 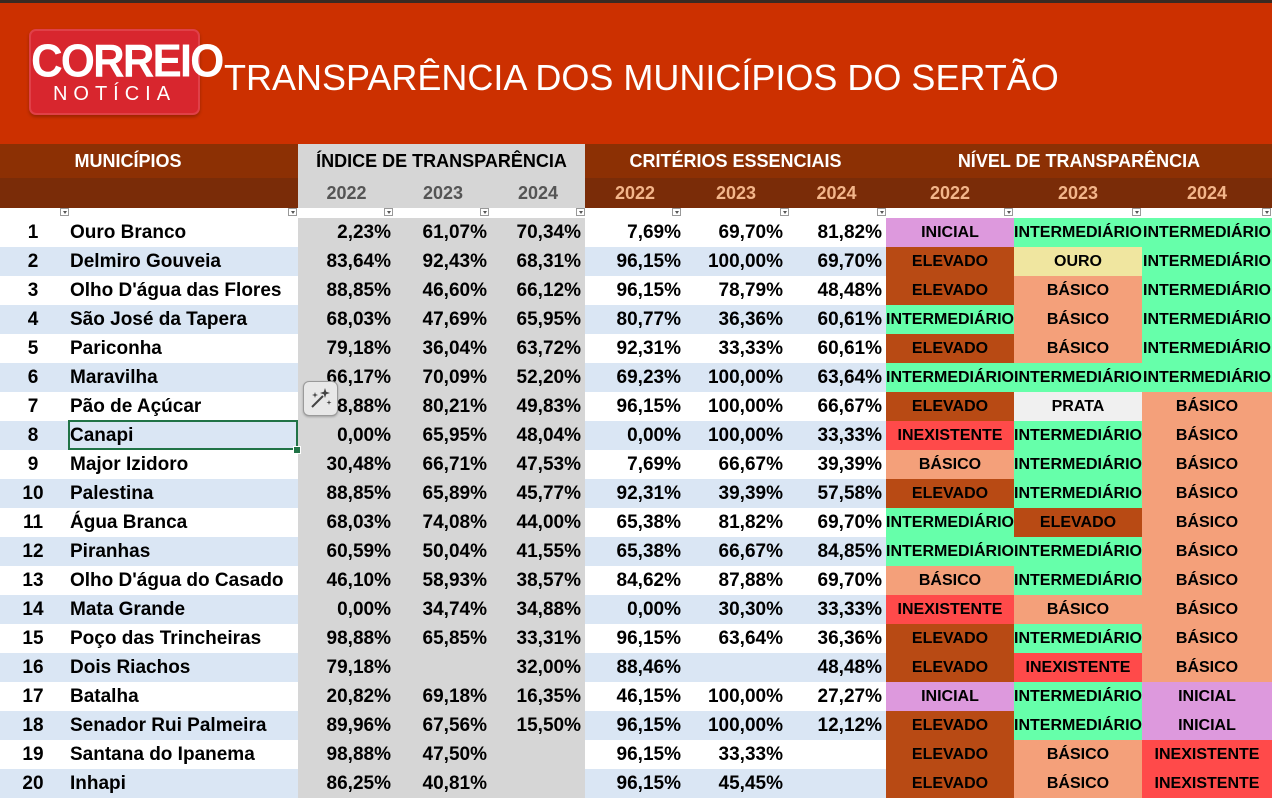 I want to click on value-i22: 79,18%, so click(x=358, y=348).